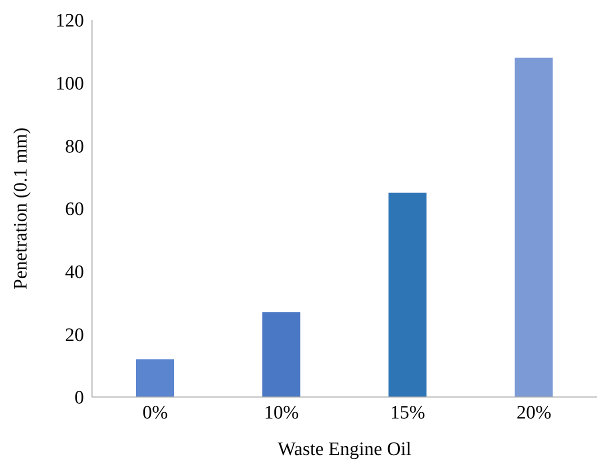  I want to click on y-tick-label: 80, so click(74, 147).